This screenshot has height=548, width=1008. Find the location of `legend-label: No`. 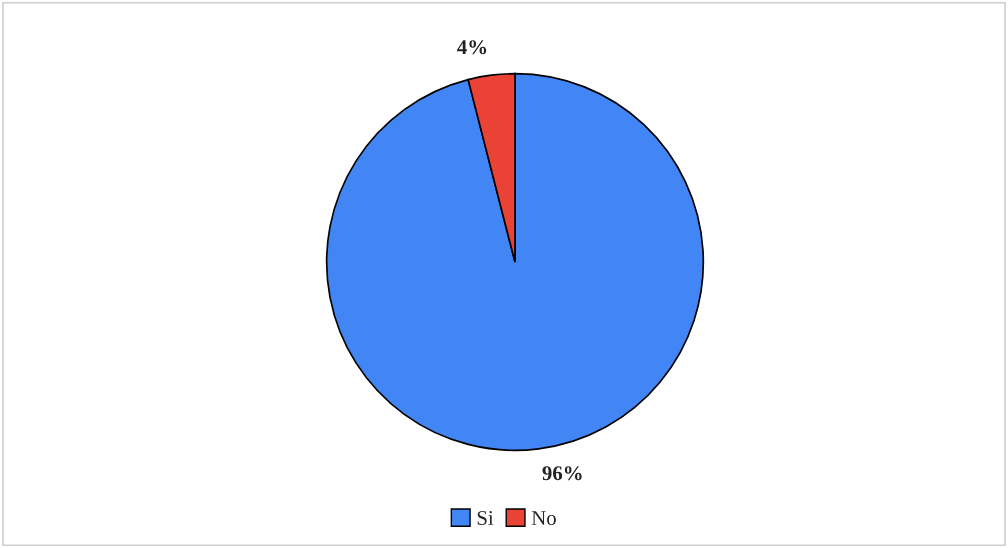

legend-label: No is located at coordinates (543, 518).